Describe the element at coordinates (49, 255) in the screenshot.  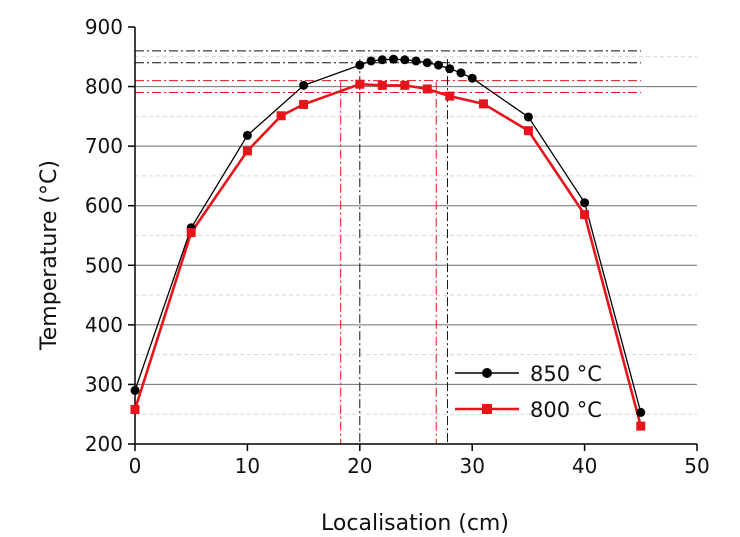
I see `y-axis-title: Temperature (°C)` at that location.